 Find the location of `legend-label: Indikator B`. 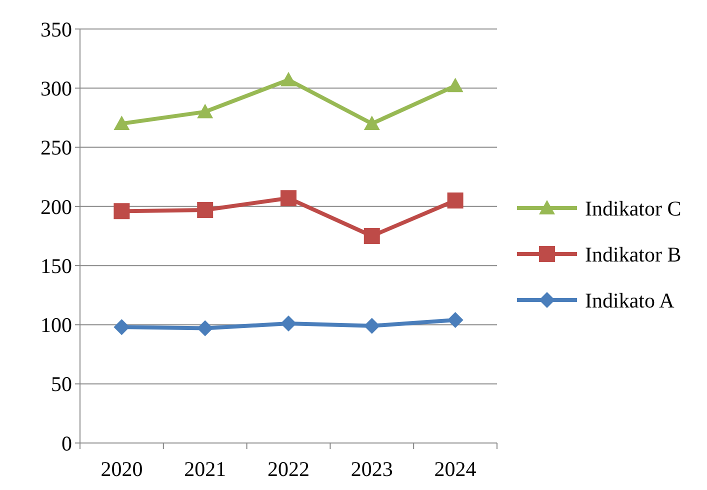

legend-label: Indikator B is located at coordinates (633, 254).